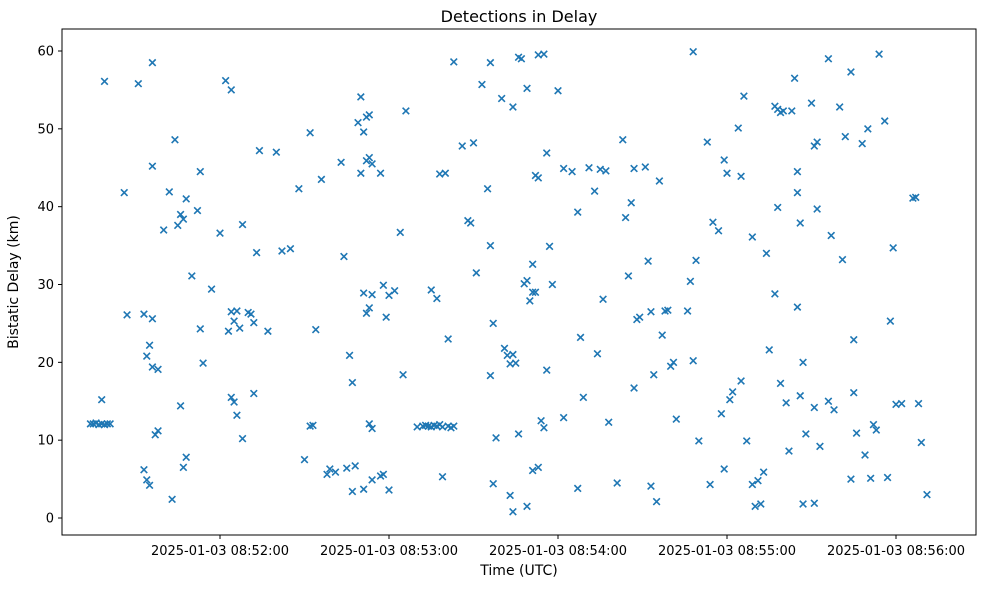  I want to click on y-tick-label: 30, so click(45, 285).